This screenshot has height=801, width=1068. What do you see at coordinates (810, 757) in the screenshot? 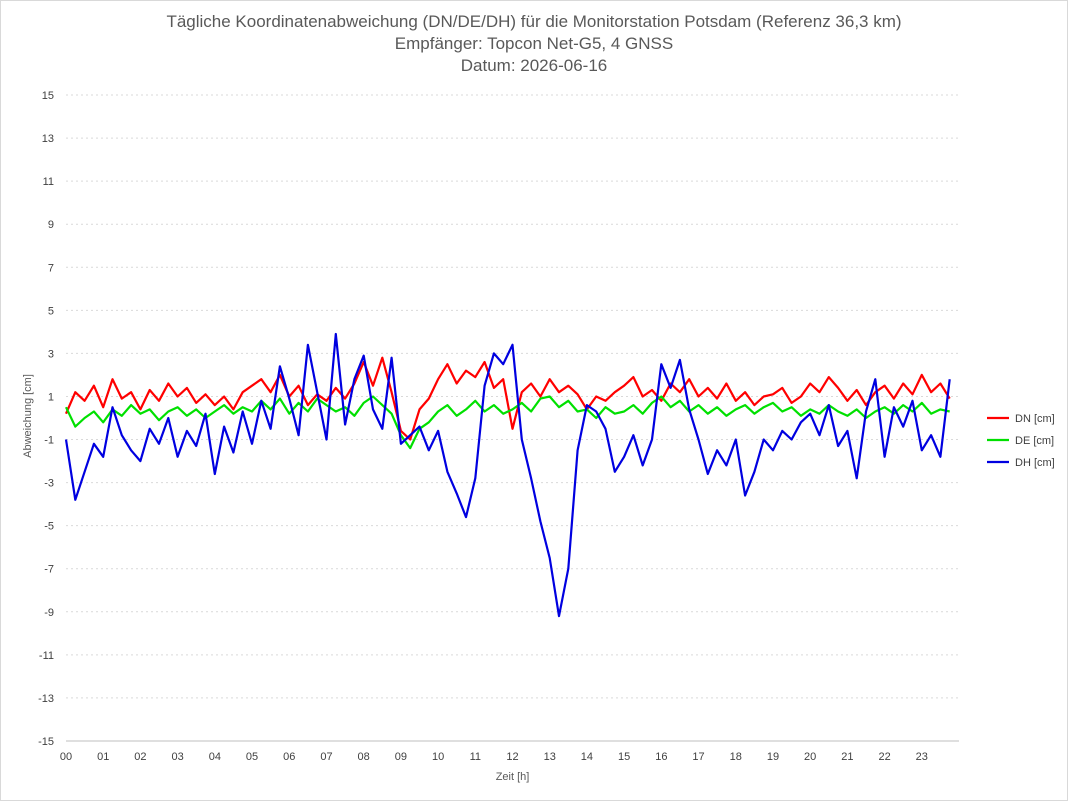
I see `x-tick-label: 20` at bounding box center [810, 757].